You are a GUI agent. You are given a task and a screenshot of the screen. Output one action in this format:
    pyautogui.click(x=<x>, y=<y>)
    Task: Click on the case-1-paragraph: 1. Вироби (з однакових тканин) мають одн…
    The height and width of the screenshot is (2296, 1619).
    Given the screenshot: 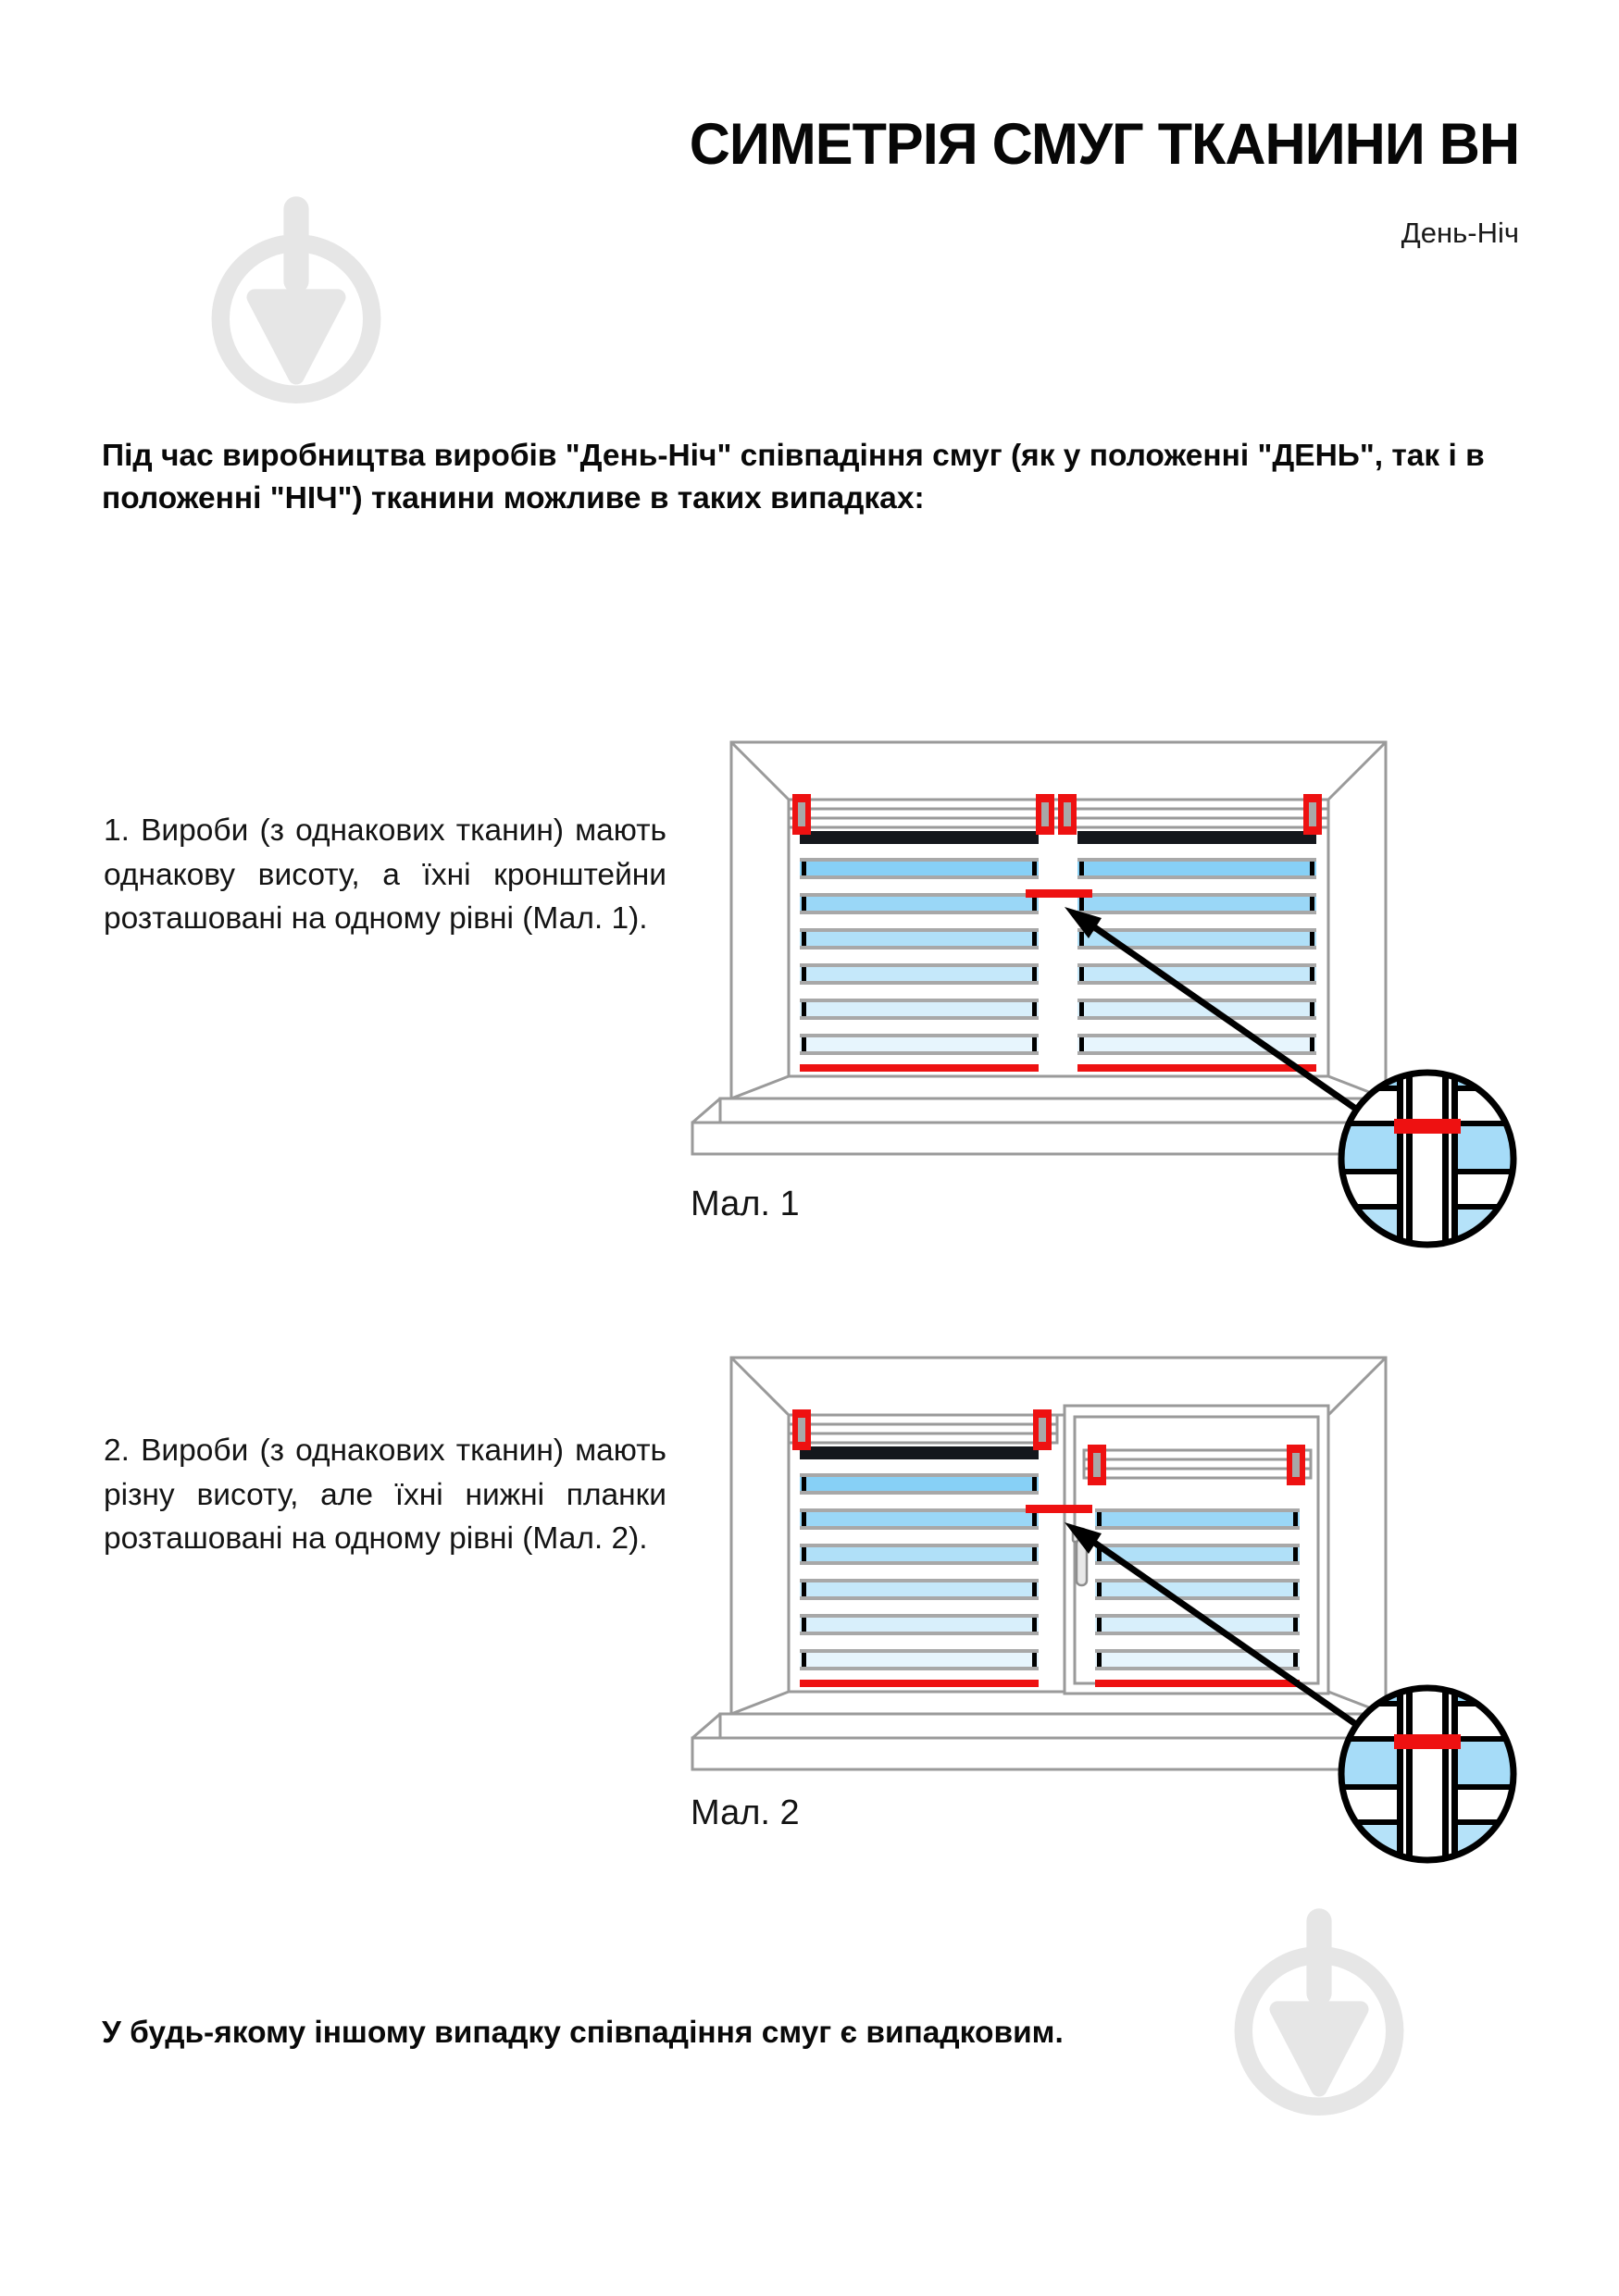 What is the action you would take?
    pyautogui.click(x=385, y=875)
    